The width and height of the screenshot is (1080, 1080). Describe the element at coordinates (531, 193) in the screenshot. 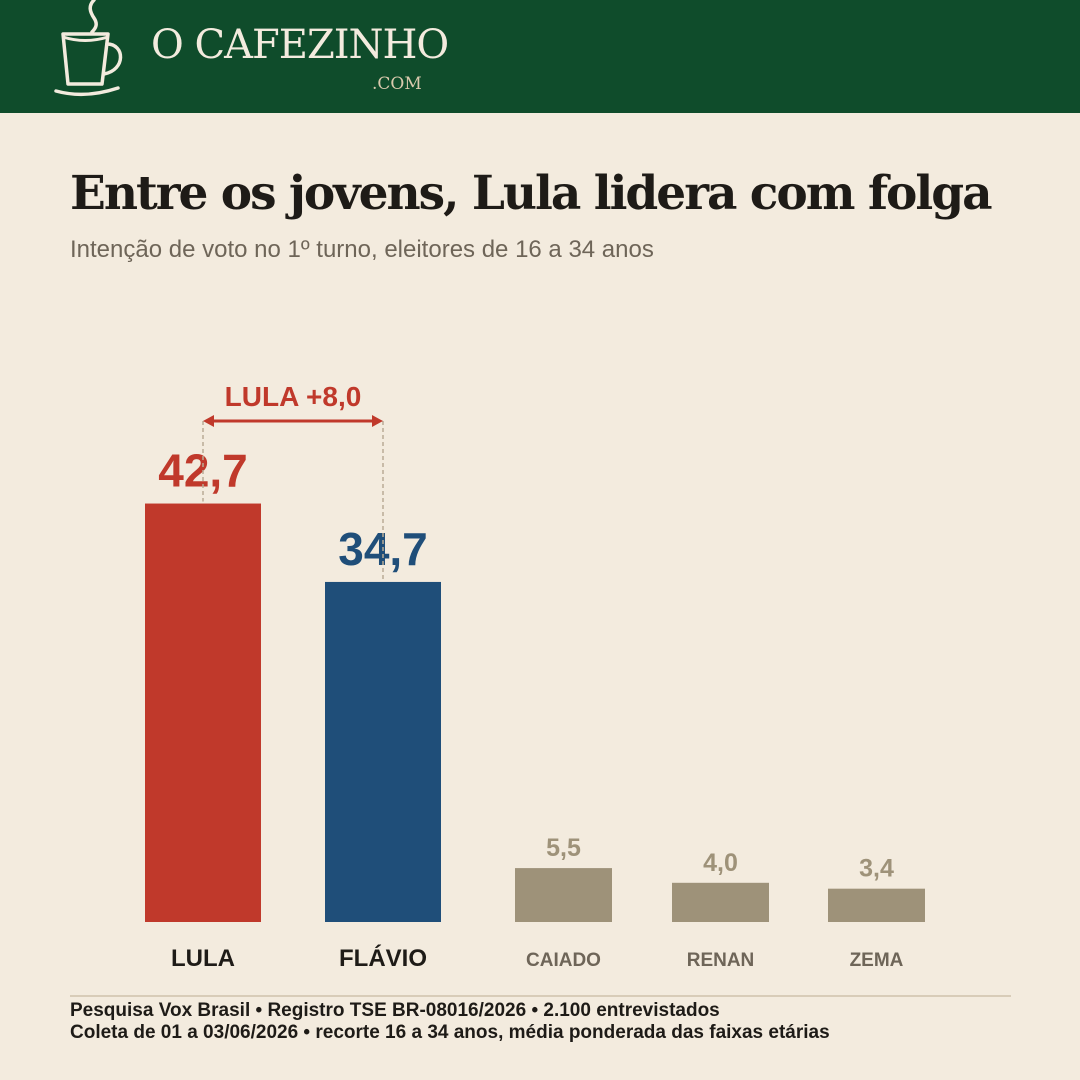

I see `chart-title: Entre os jovens, Lula lidera com folga` at that location.